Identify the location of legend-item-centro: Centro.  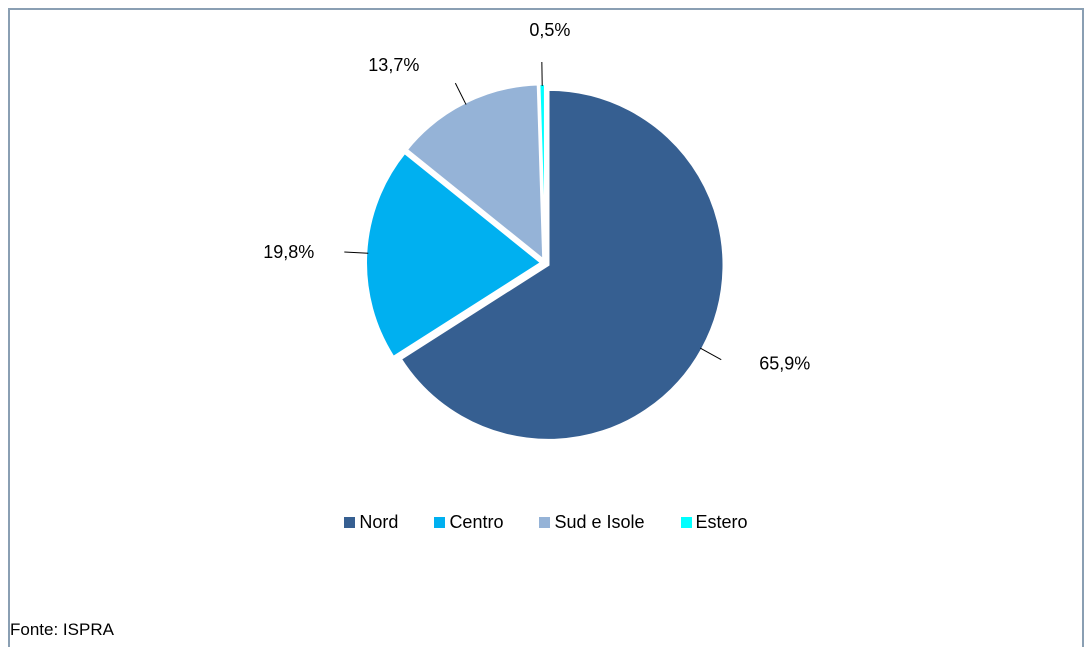
(468, 522).